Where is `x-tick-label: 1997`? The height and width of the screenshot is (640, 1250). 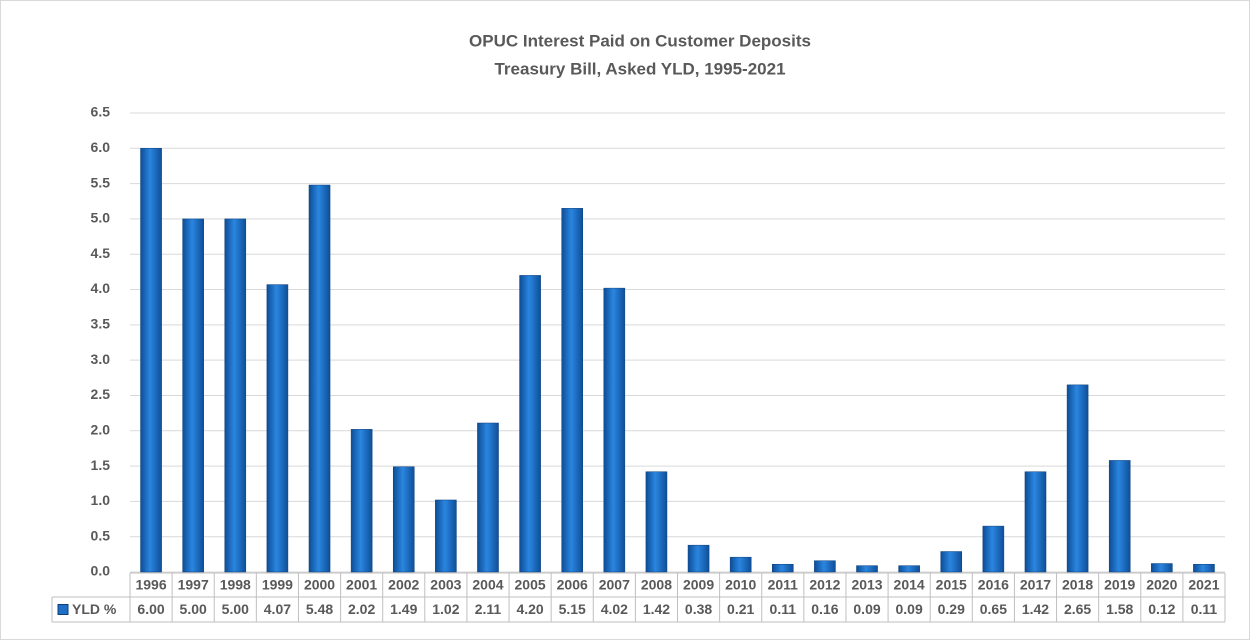
x-tick-label: 1997 is located at coordinates (193, 585).